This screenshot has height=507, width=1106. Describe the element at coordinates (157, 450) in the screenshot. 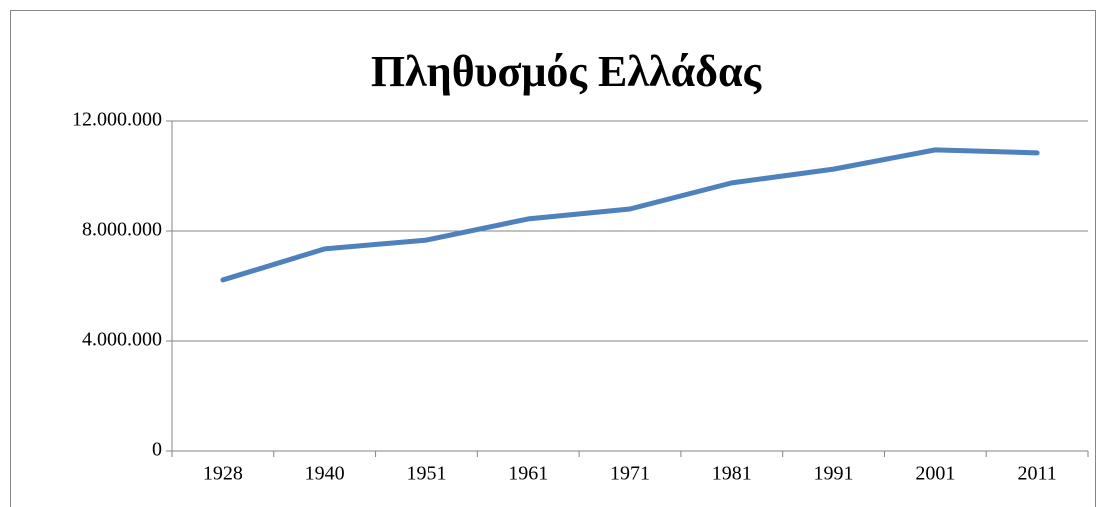

I see `y-tick-label: 0` at that location.